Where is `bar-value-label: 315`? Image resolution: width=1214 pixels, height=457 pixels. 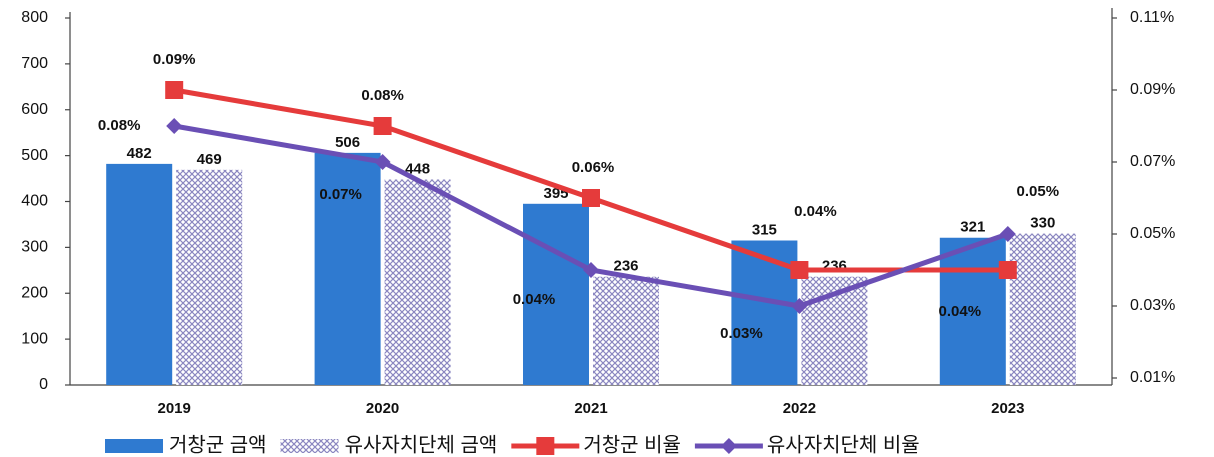 bar-value-label: 315 is located at coordinates (764, 229).